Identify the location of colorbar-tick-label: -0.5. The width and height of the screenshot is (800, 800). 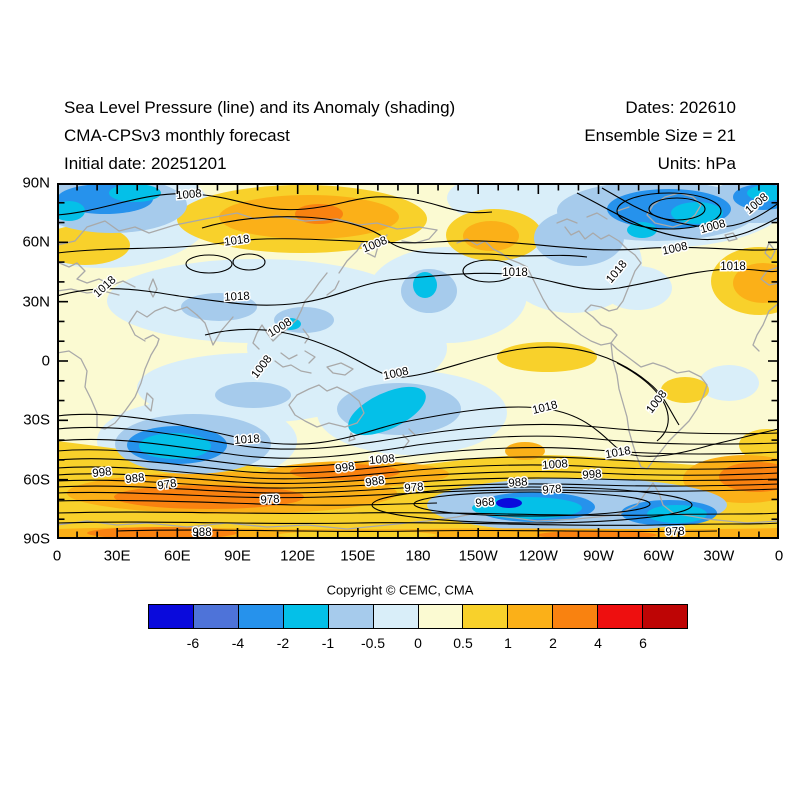
(373, 643).